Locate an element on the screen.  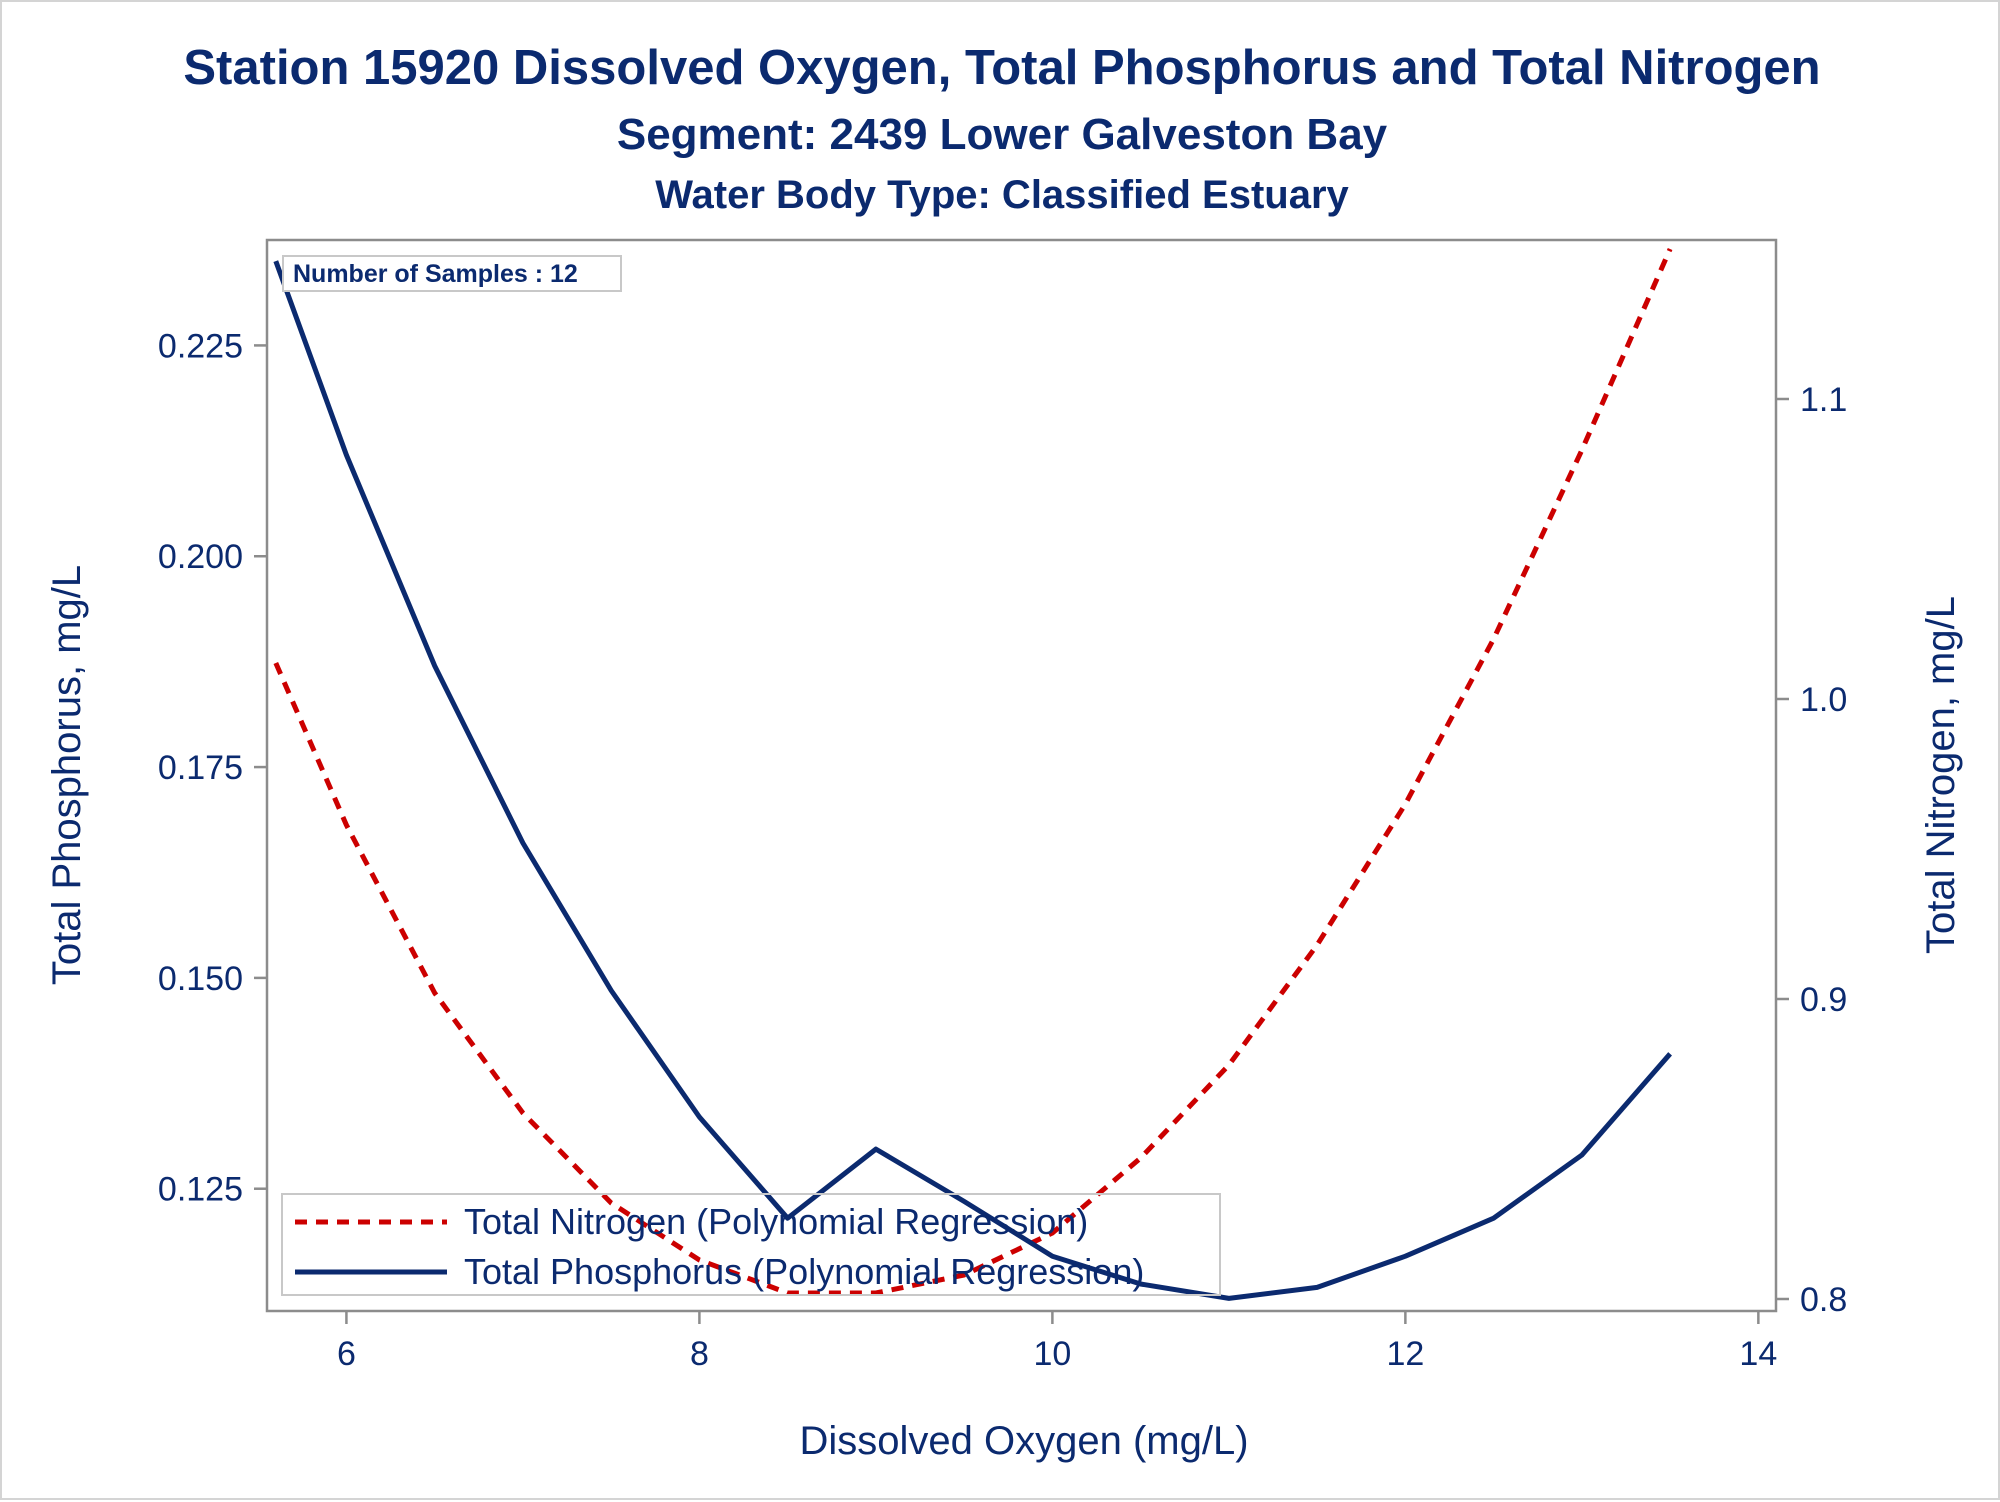
y-axis-left: 0.125 0.150 0.175 0.200 0.225 is located at coordinates (212, 768).